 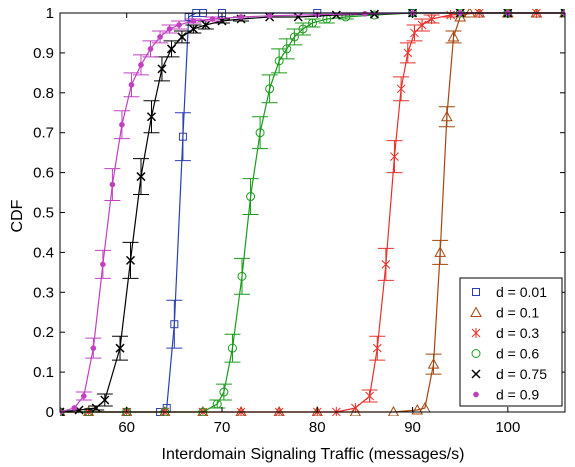 What do you see at coordinates (50, 412) in the screenshot?
I see `y-tick-label: 0` at bounding box center [50, 412].